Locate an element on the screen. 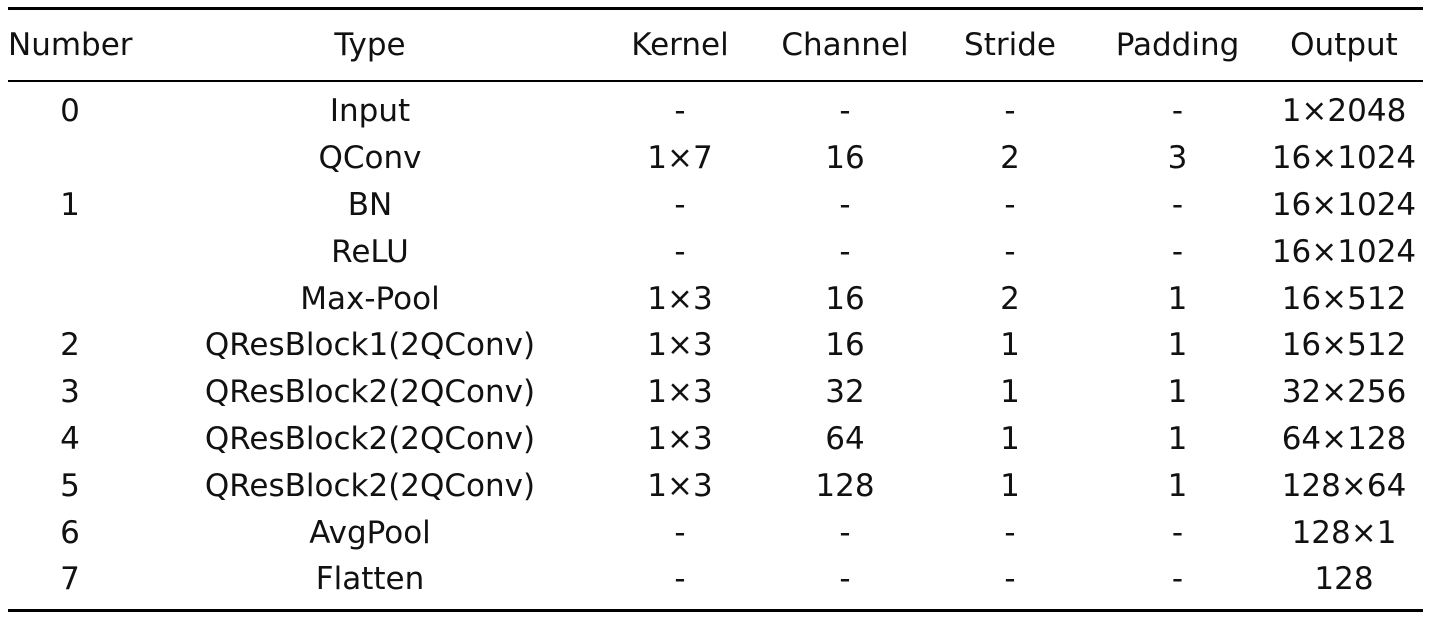  cell-number: 1 is located at coordinates (74, 205).